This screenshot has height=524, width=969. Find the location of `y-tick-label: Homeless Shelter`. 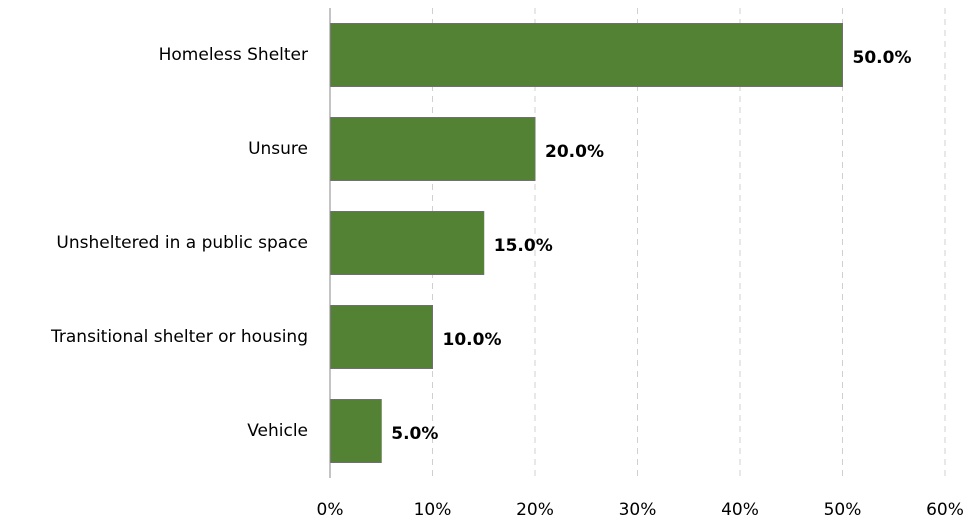

y-tick-label: Homeless Shelter is located at coordinates (233, 55).